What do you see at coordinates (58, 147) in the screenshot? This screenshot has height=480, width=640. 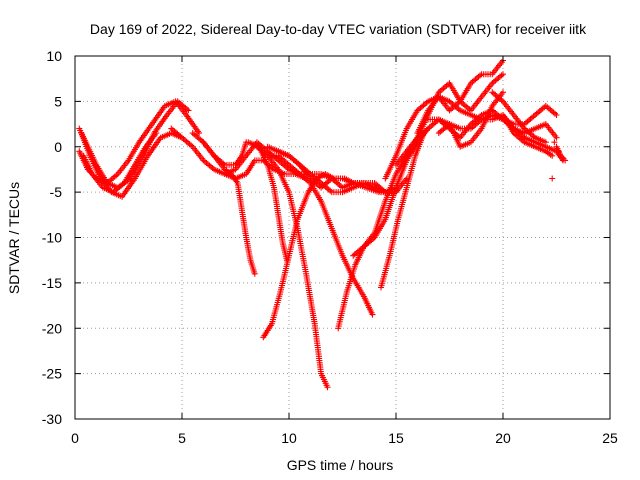 I see `y-tick-label: 0` at bounding box center [58, 147].